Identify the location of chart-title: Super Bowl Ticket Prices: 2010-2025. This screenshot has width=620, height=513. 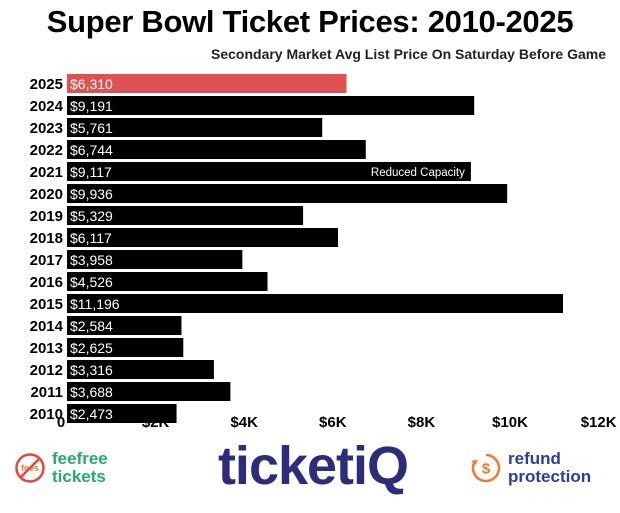
(310, 21).